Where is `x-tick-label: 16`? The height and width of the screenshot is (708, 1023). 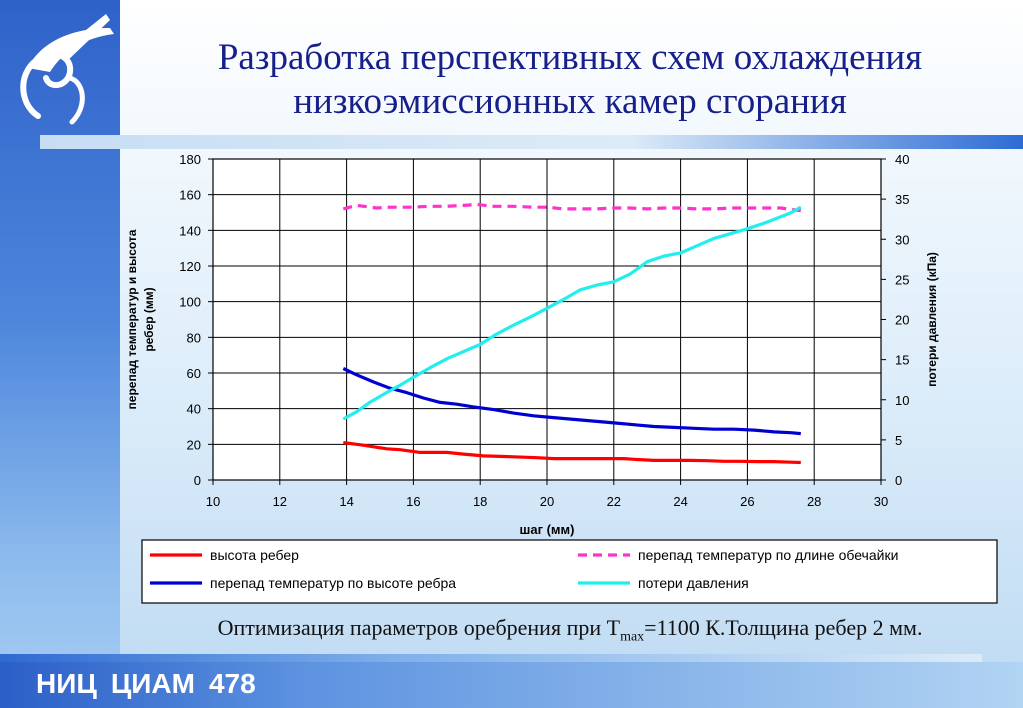 x-tick-label: 16 is located at coordinates (413, 501).